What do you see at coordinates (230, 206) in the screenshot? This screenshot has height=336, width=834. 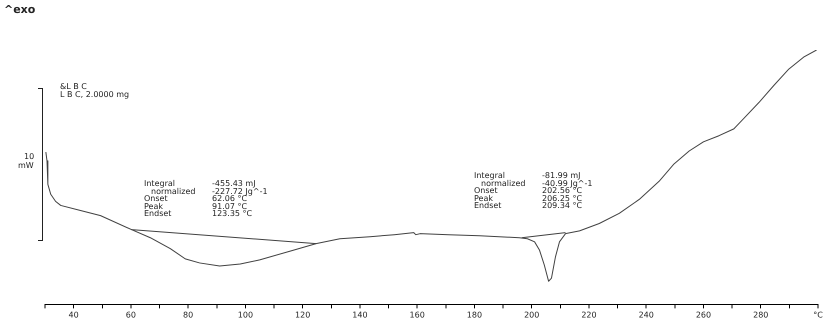 I see `annotation: 91.07 °C` at bounding box center [230, 206].